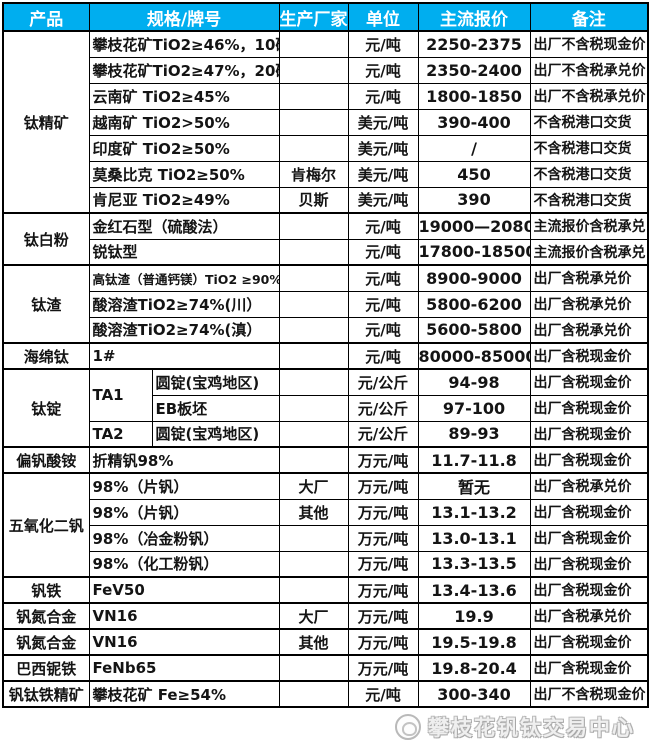 The image size is (655, 743). I want to click on table-row: 海绵钛 1# 元/吨 80000-85000 出厂含税现金价, so click(325, 356).